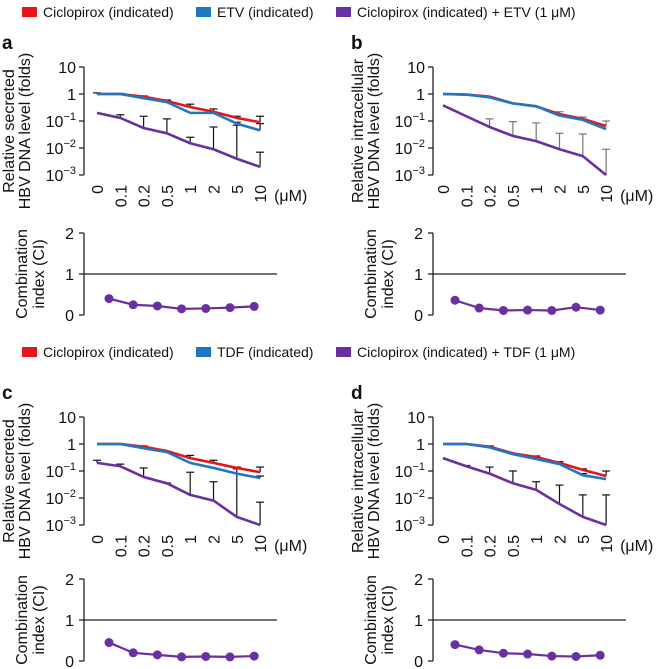  What do you see at coordinates (108, 12) in the screenshot?
I see `legend-label: Ciclopirox (indicated)` at bounding box center [108, 12].